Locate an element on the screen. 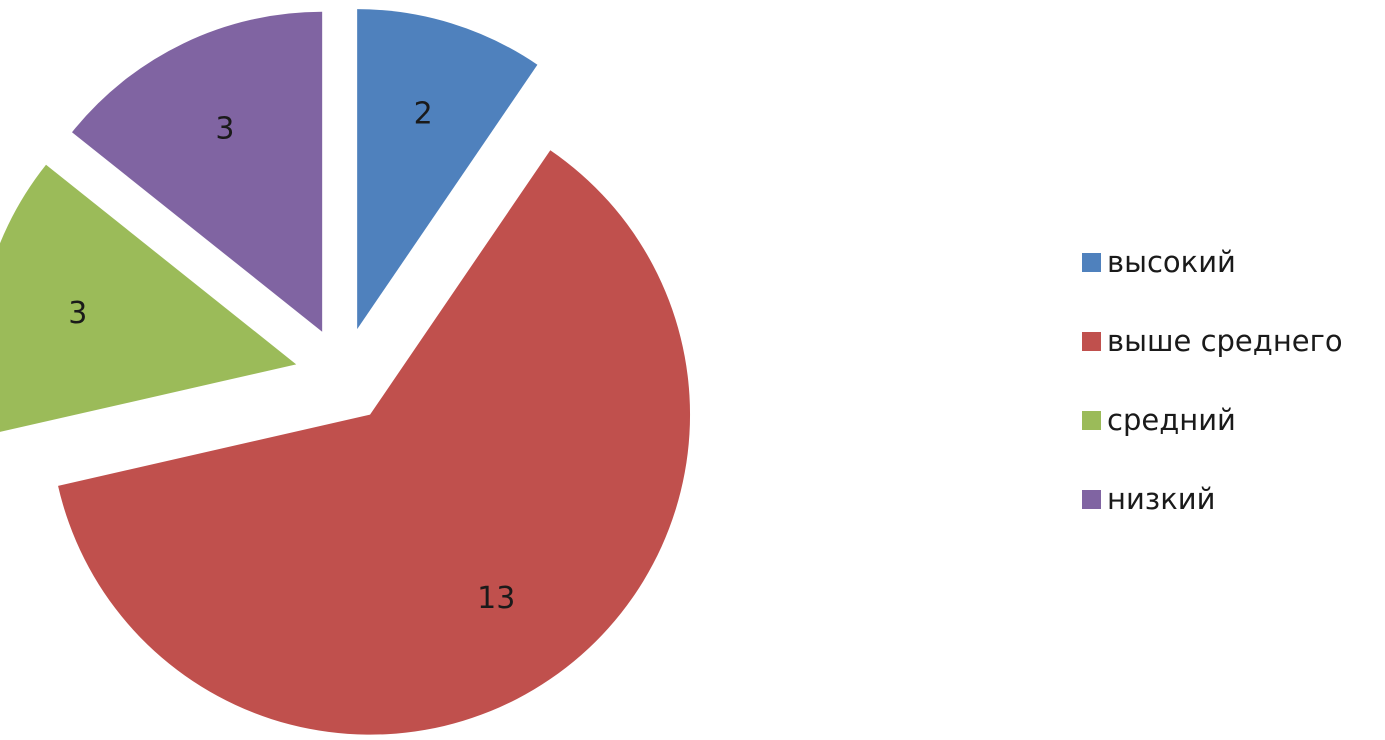 The image size is (1385, 740). chart-legend: высокий выше среднего средний низкий is located at coordinates (1212, 400).